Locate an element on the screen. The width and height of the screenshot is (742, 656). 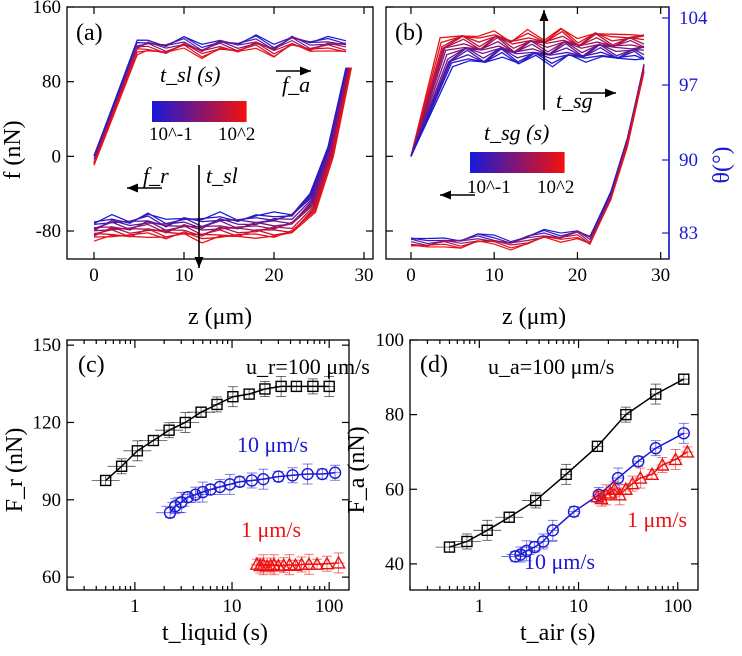
panel-c-ytick-label-2: 120 is located at coordinates (47, 422).